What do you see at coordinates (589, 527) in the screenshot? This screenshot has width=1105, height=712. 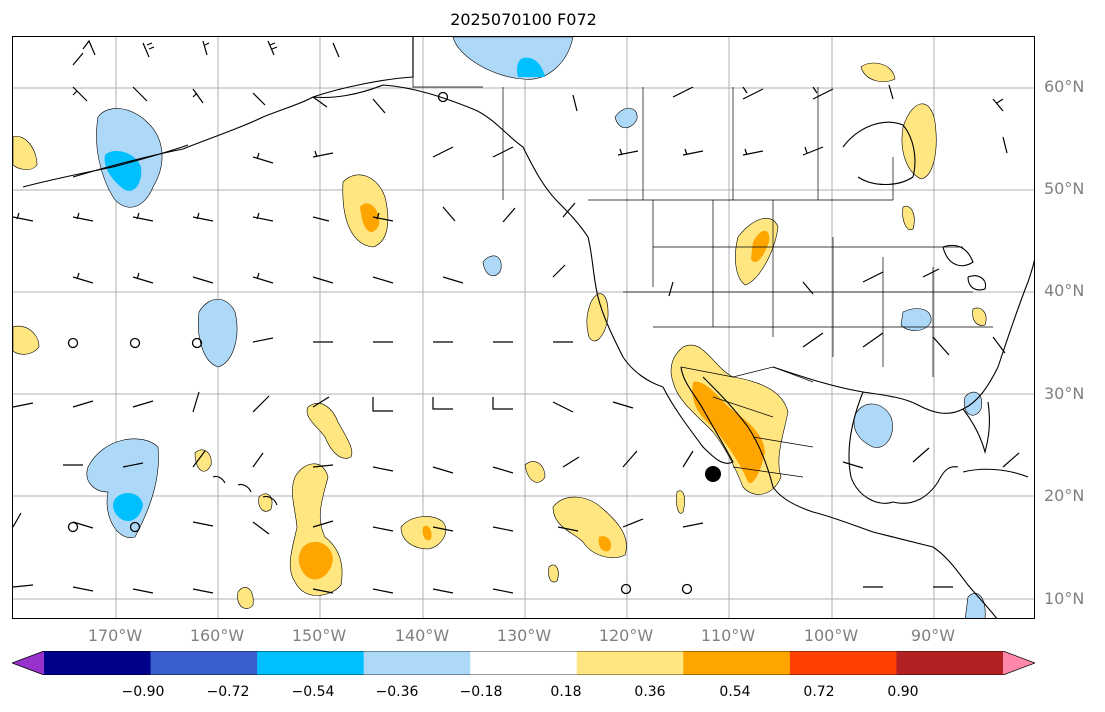 I see `pacific-yellow-d` at bounding box center [589, 527].